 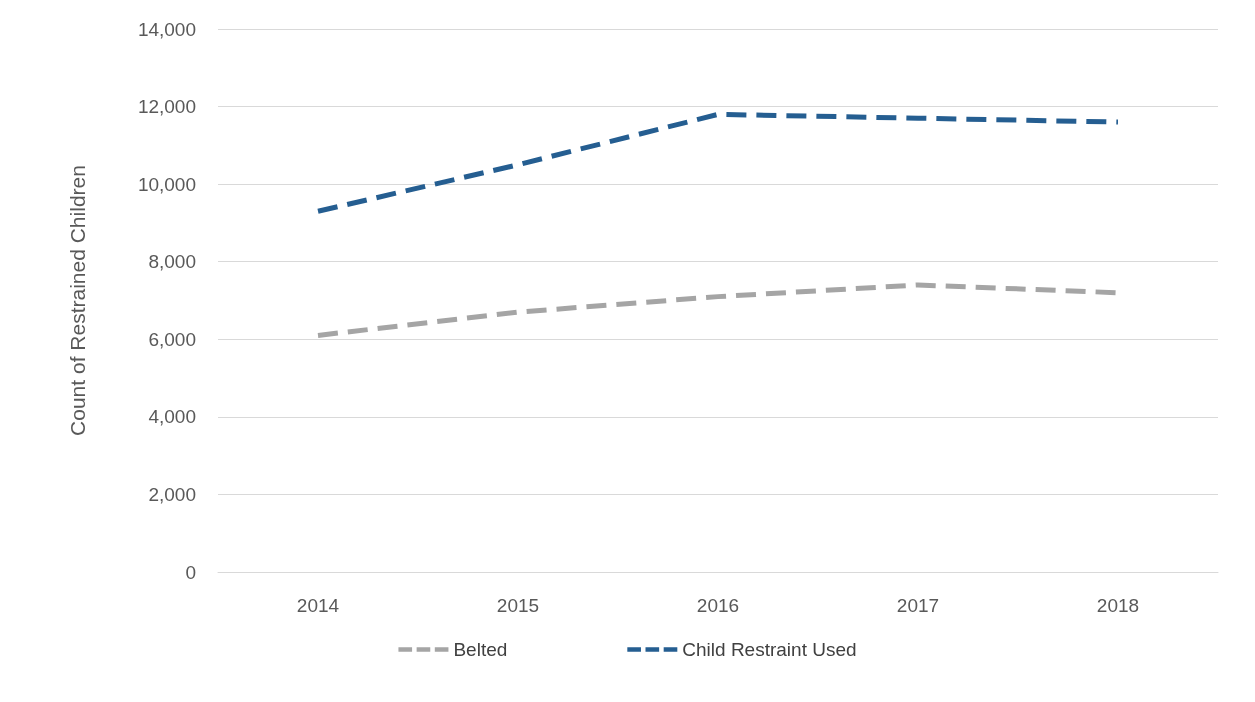 What do you see at coordinates (318, 605) in the screenshot?
I see `x-tick-label: 2014` at bounding box center [318, 605].